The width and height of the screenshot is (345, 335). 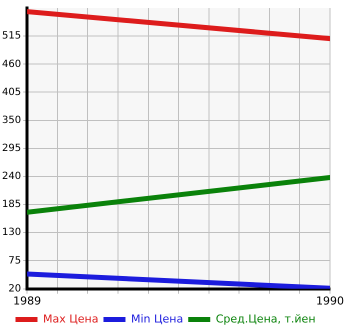 What do you see at coordinates (12, 36) in the screenshot?
I see `y-tick-label: 515` at bounding box center [12, 36].